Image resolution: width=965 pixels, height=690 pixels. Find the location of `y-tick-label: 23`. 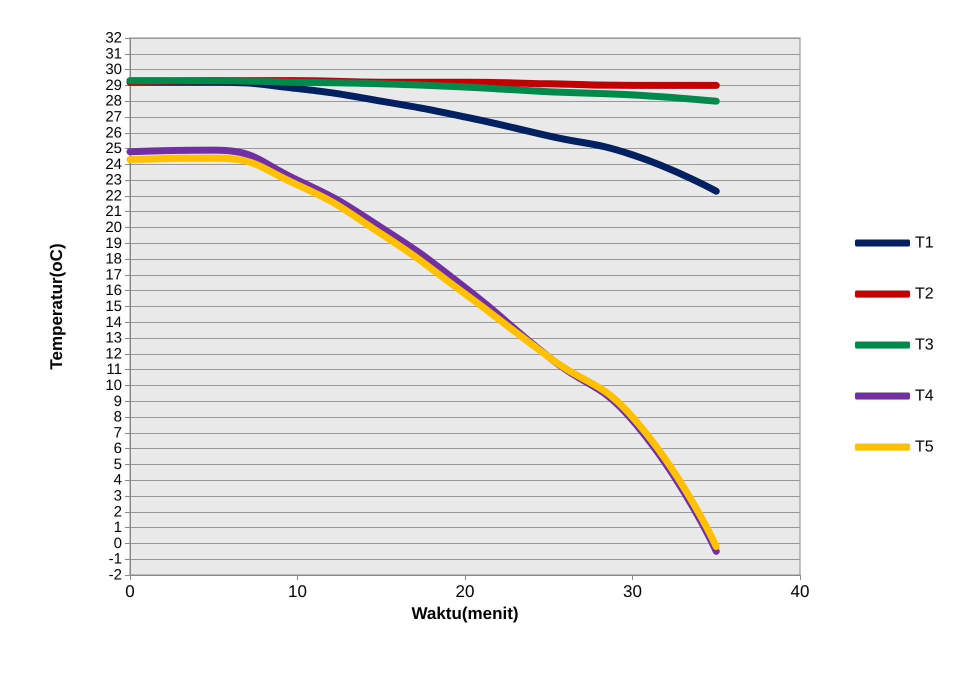

y-tick-label: 23 is located at coordinates (113, 180).